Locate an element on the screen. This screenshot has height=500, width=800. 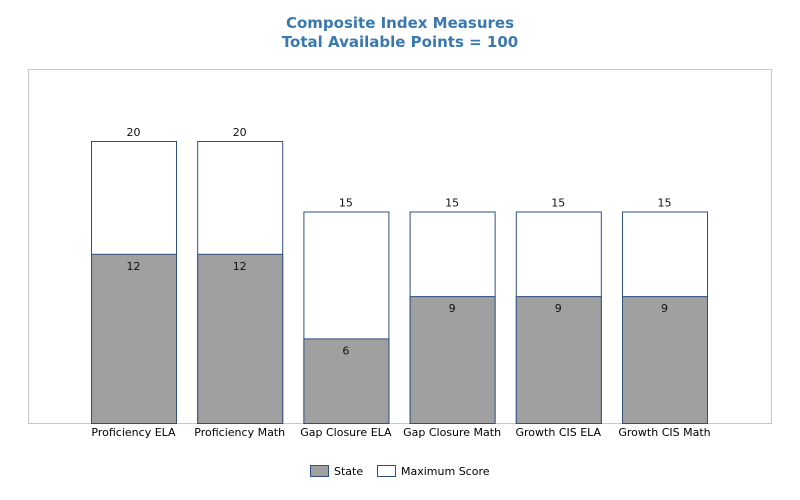
legend-label: State is located at coordinates (348, 471).